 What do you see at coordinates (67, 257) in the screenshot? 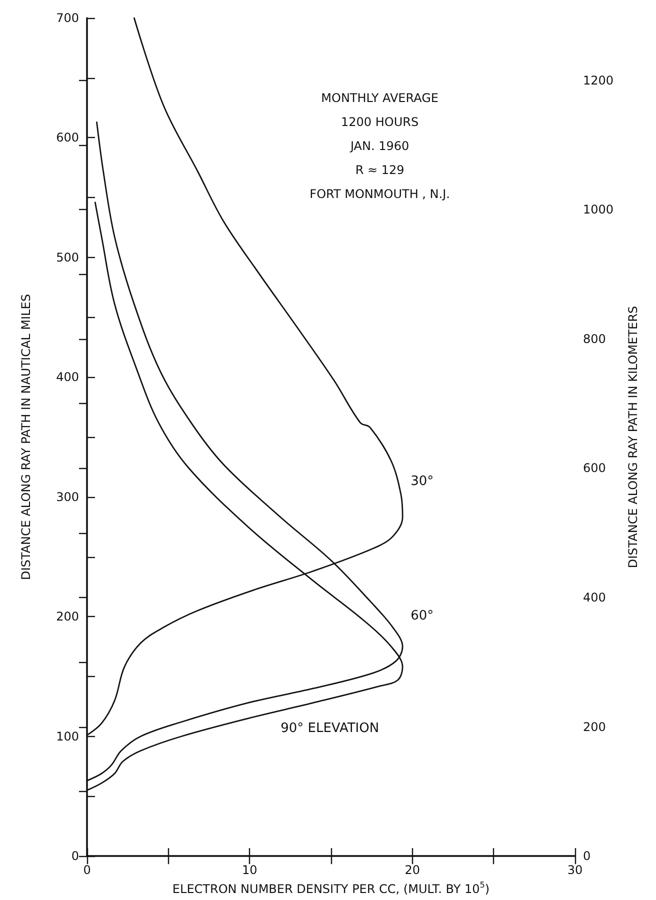
I see `y-tick-label: 500` at bounding box center [67, 257].